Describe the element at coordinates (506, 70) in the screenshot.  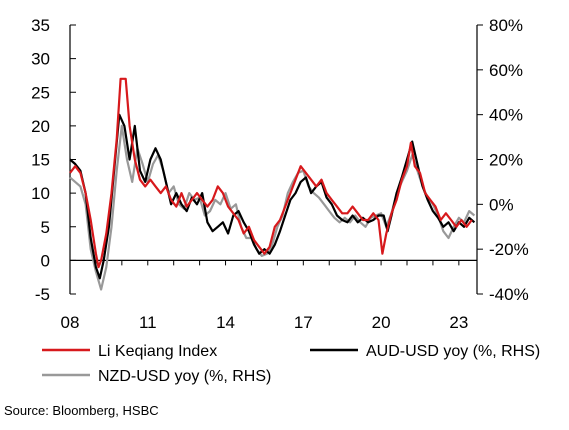
I see `right-tick-label: 60%` at that location.